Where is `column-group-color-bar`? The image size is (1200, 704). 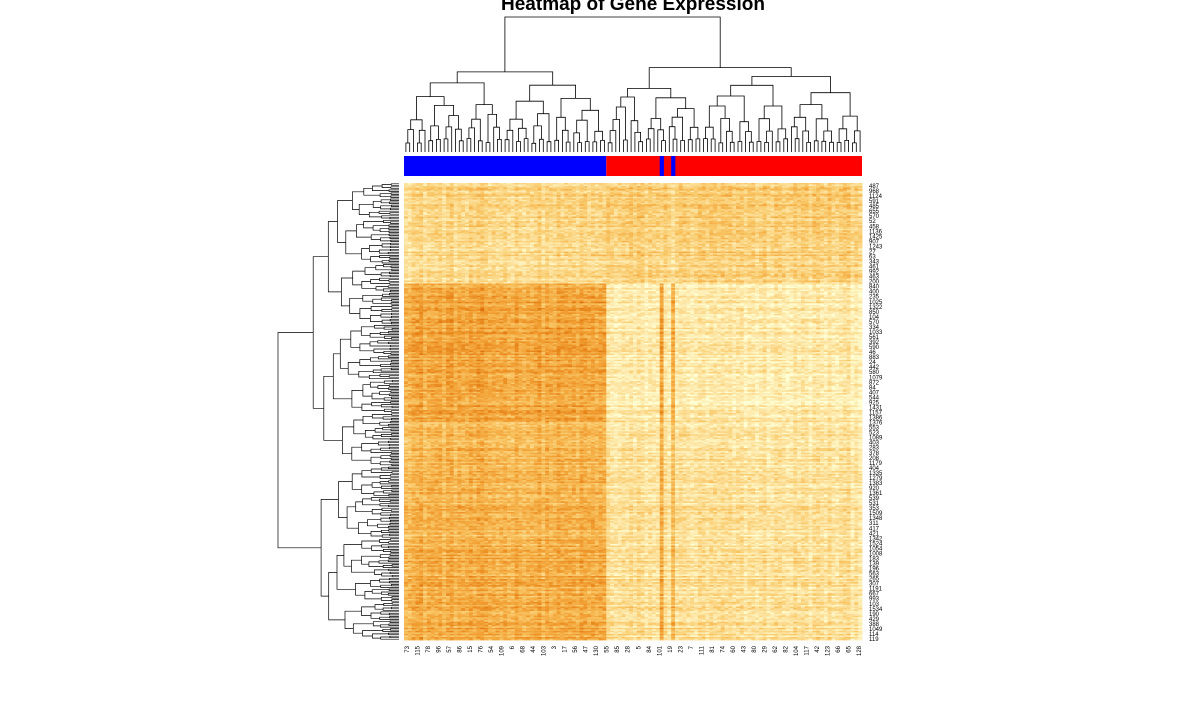 column-group-color-bar is located at coordinates (633, 166).